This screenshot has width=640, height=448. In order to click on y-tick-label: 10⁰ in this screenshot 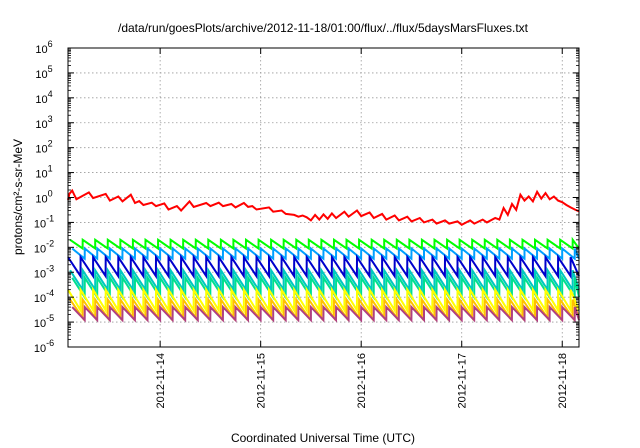, I will do `click(43, 197)`.